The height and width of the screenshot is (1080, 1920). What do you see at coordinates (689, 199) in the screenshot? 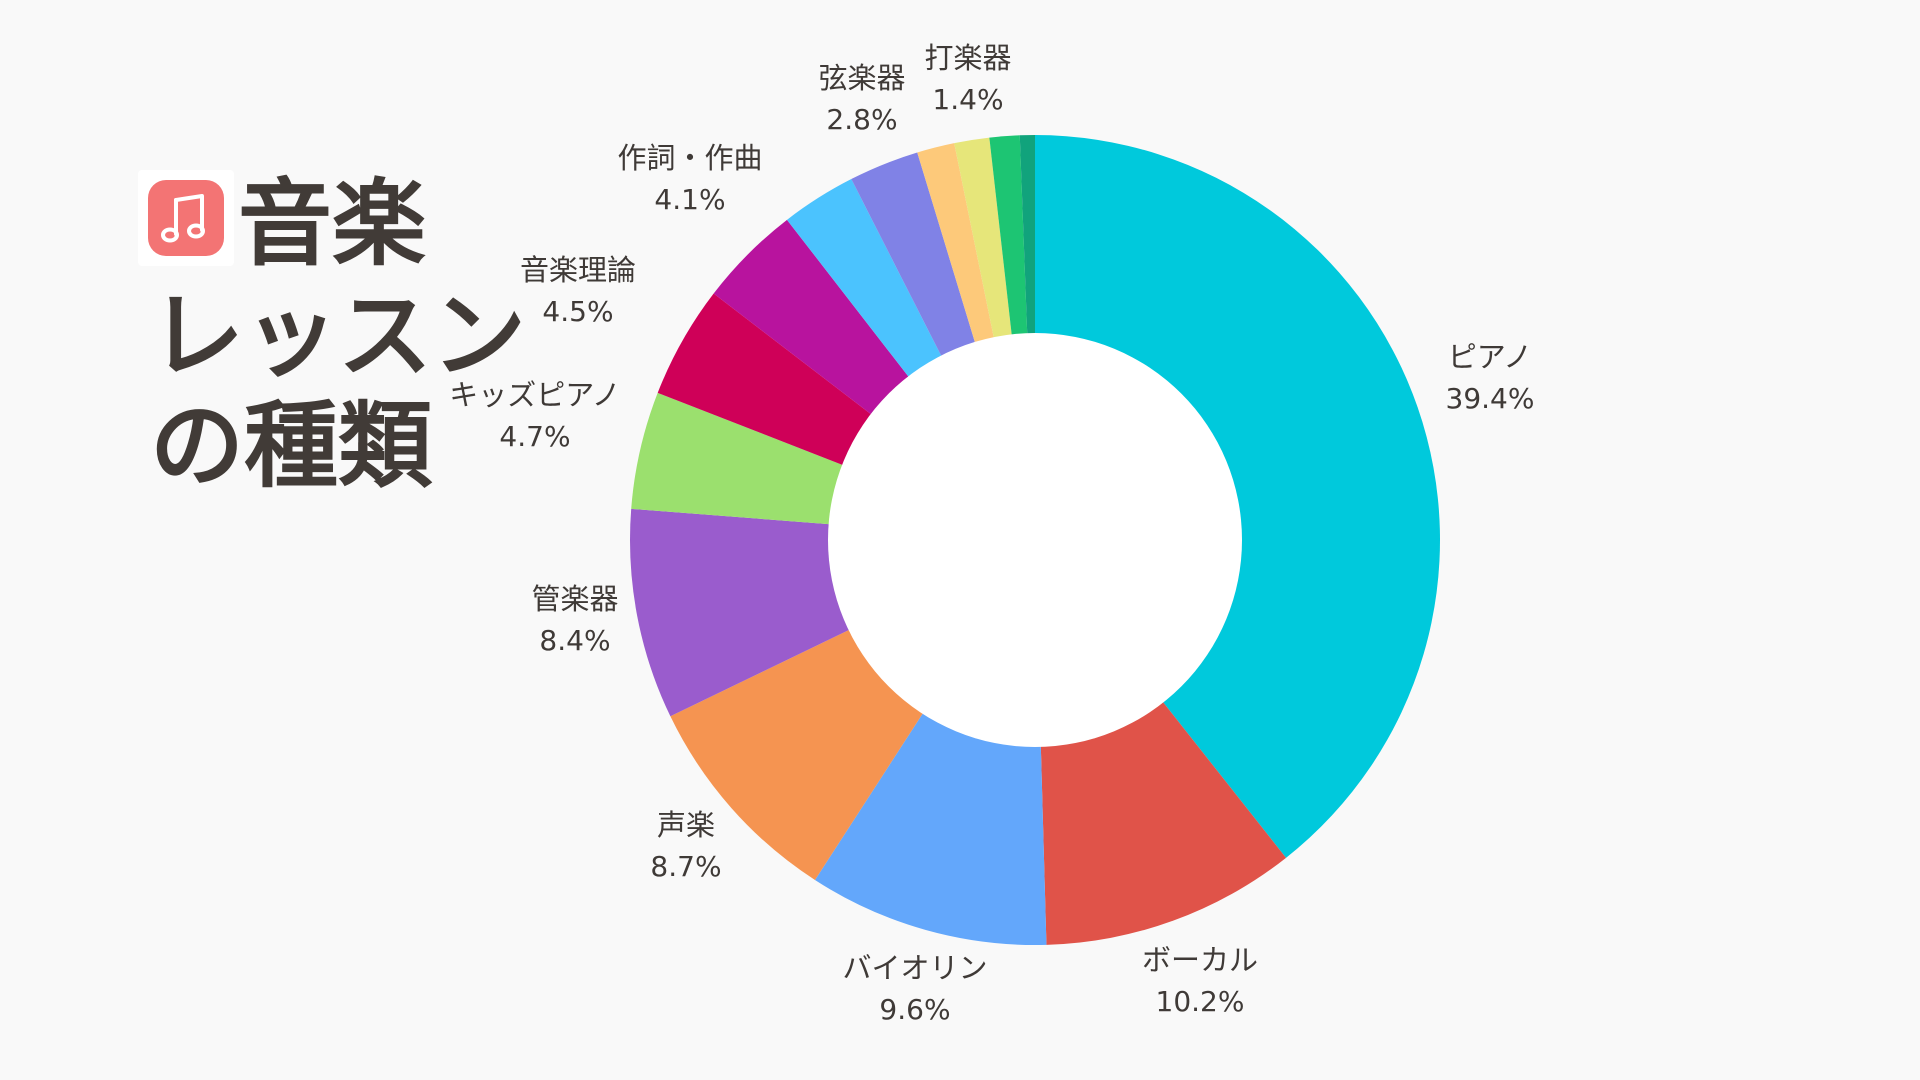
I see `slice-value-7: 4.1%` at bounding box center [689, 199].